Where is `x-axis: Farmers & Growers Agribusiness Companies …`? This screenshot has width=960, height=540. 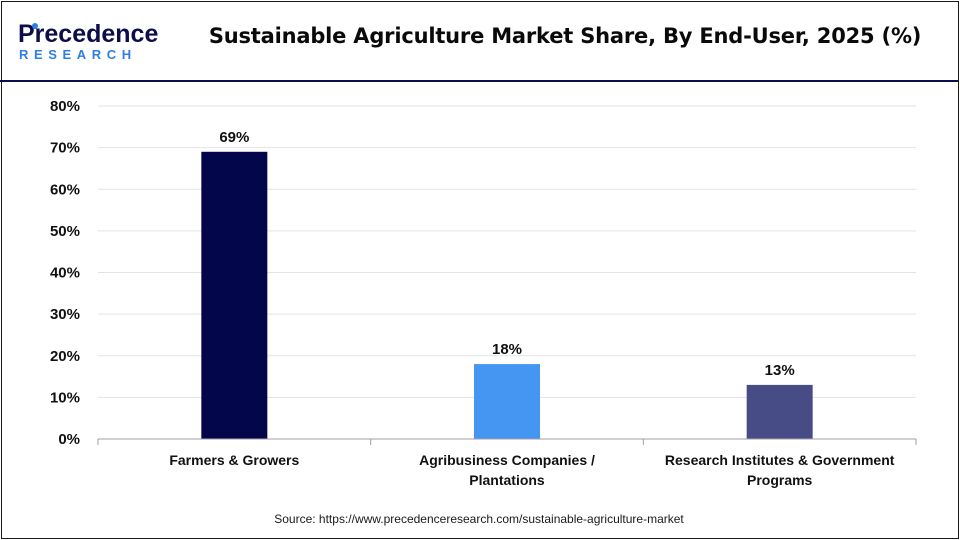
x-axis: Farmers & Growers Agribusiness Companies … is located at coordinates (507, 463).